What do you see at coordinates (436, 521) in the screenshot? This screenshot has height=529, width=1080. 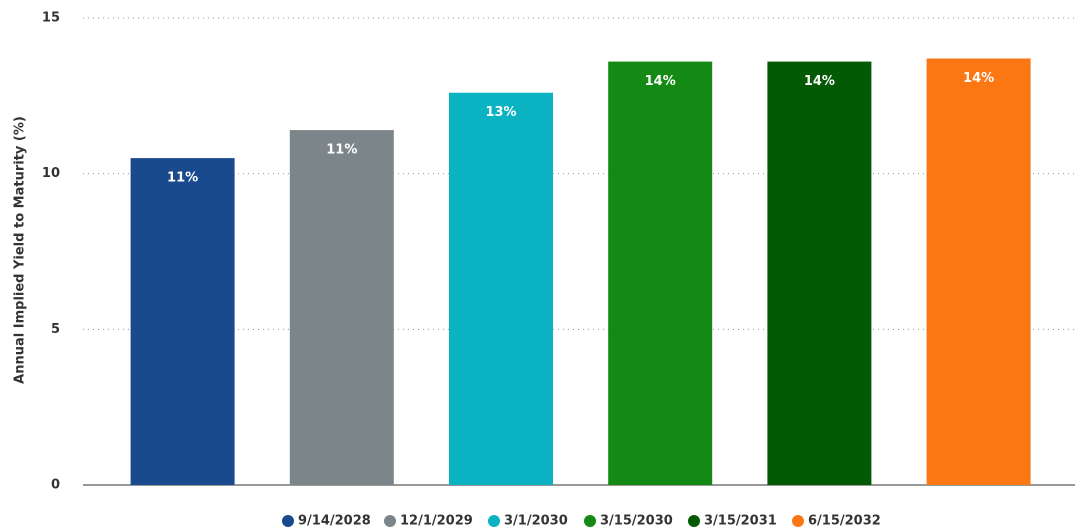 I see `legend-label: 12/1/2029` at bounding box center [436, 521].